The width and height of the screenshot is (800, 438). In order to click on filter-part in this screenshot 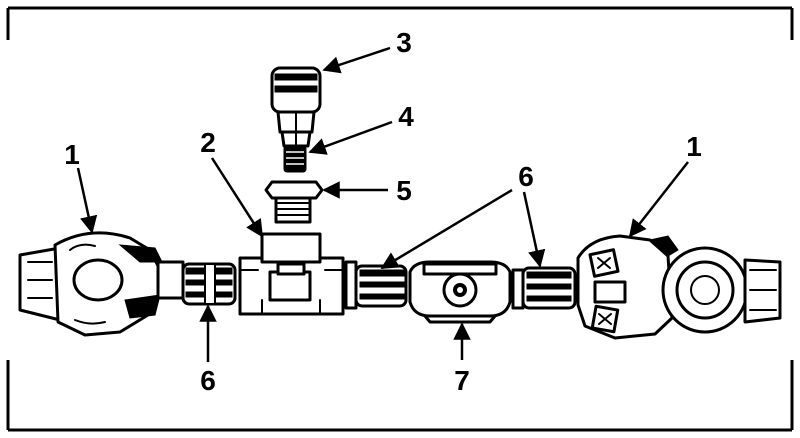, I will do `click(460, 292)`.